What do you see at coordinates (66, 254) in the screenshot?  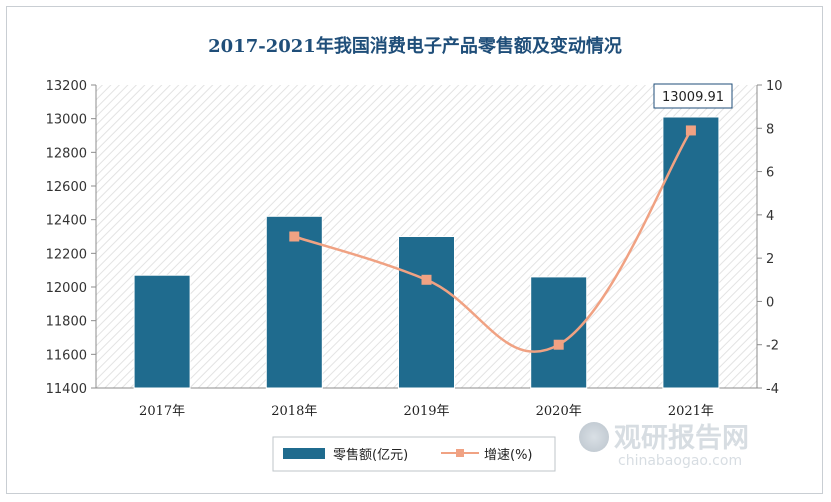 I see `left-tick-label: 12200` at bounding box center [66, 254].